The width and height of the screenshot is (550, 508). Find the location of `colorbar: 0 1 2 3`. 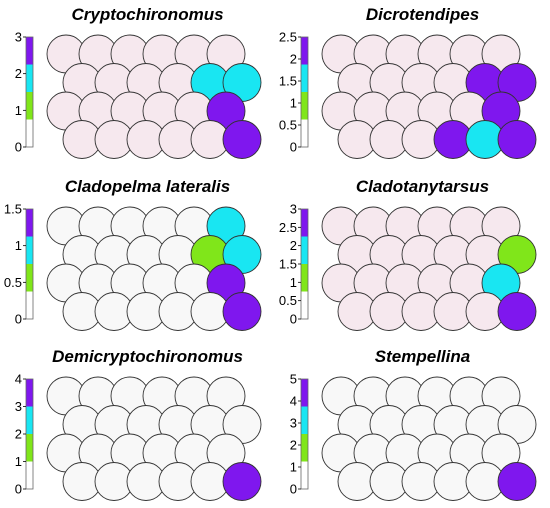

colorbar: 0 1 2 3 is located at coordinates (24, 92).